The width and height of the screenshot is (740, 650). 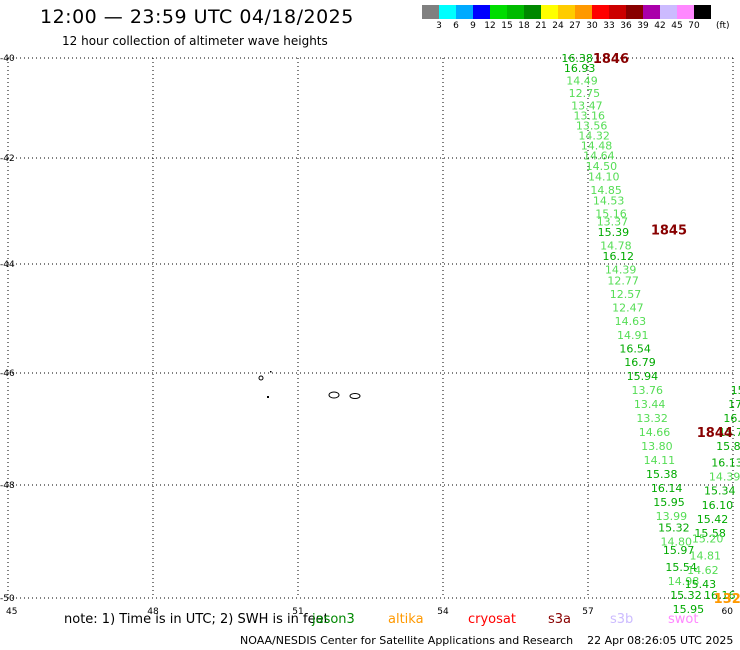 I want to click on track-value: 15.97, so click(x=679, y=550).